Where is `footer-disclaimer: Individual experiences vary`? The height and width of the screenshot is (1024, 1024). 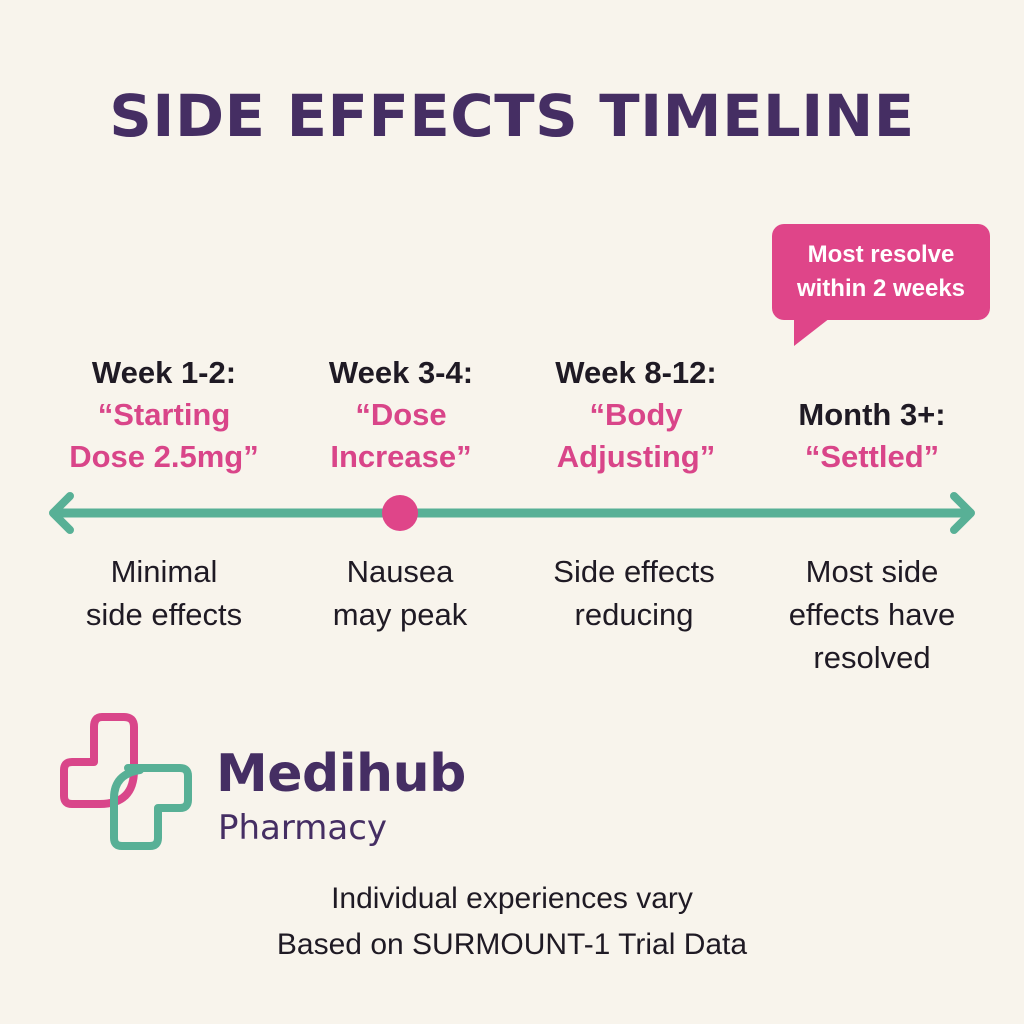 footer-disclaimer: Individual experiences vary is located at coordinates (512, 898).